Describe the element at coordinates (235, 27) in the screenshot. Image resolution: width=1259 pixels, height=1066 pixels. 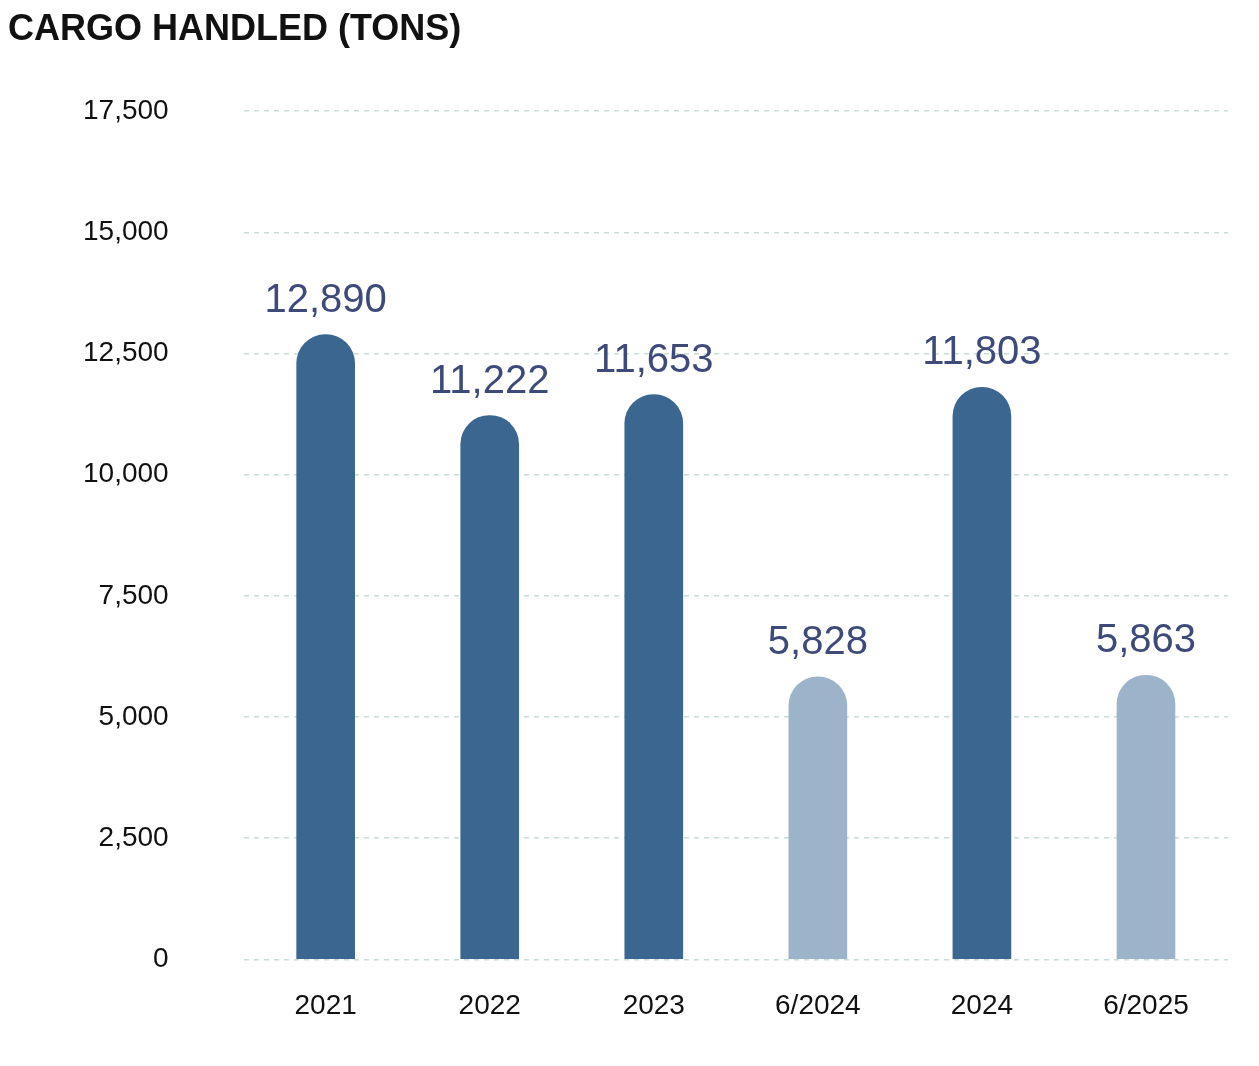
I see `chart-title: CARGO HANDLED (TONS)` at that location.